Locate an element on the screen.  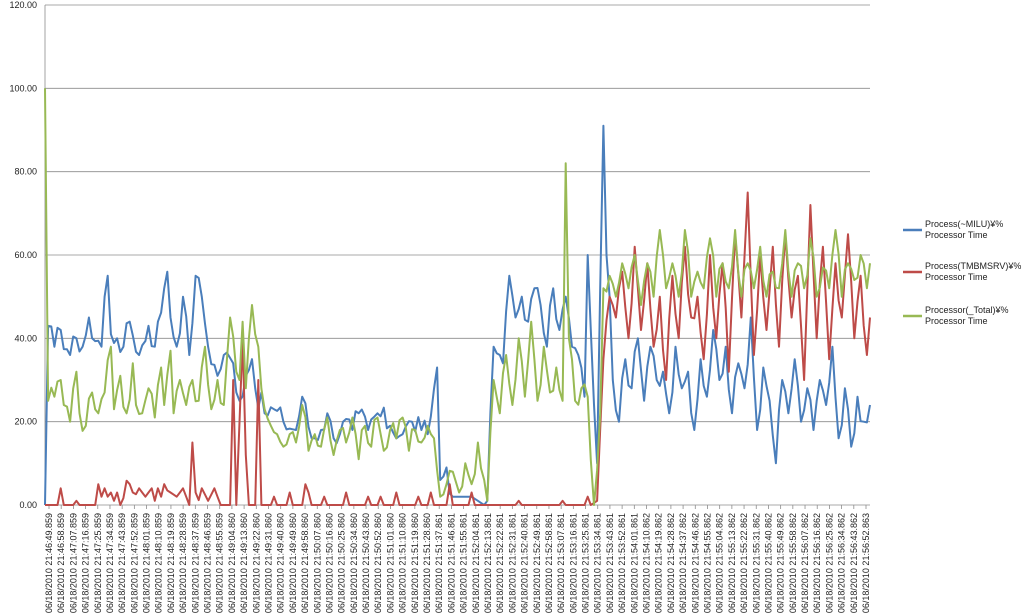
x-tick-label: 06/18/2010 21:50:25.860 is located at coordinates (342, 563).